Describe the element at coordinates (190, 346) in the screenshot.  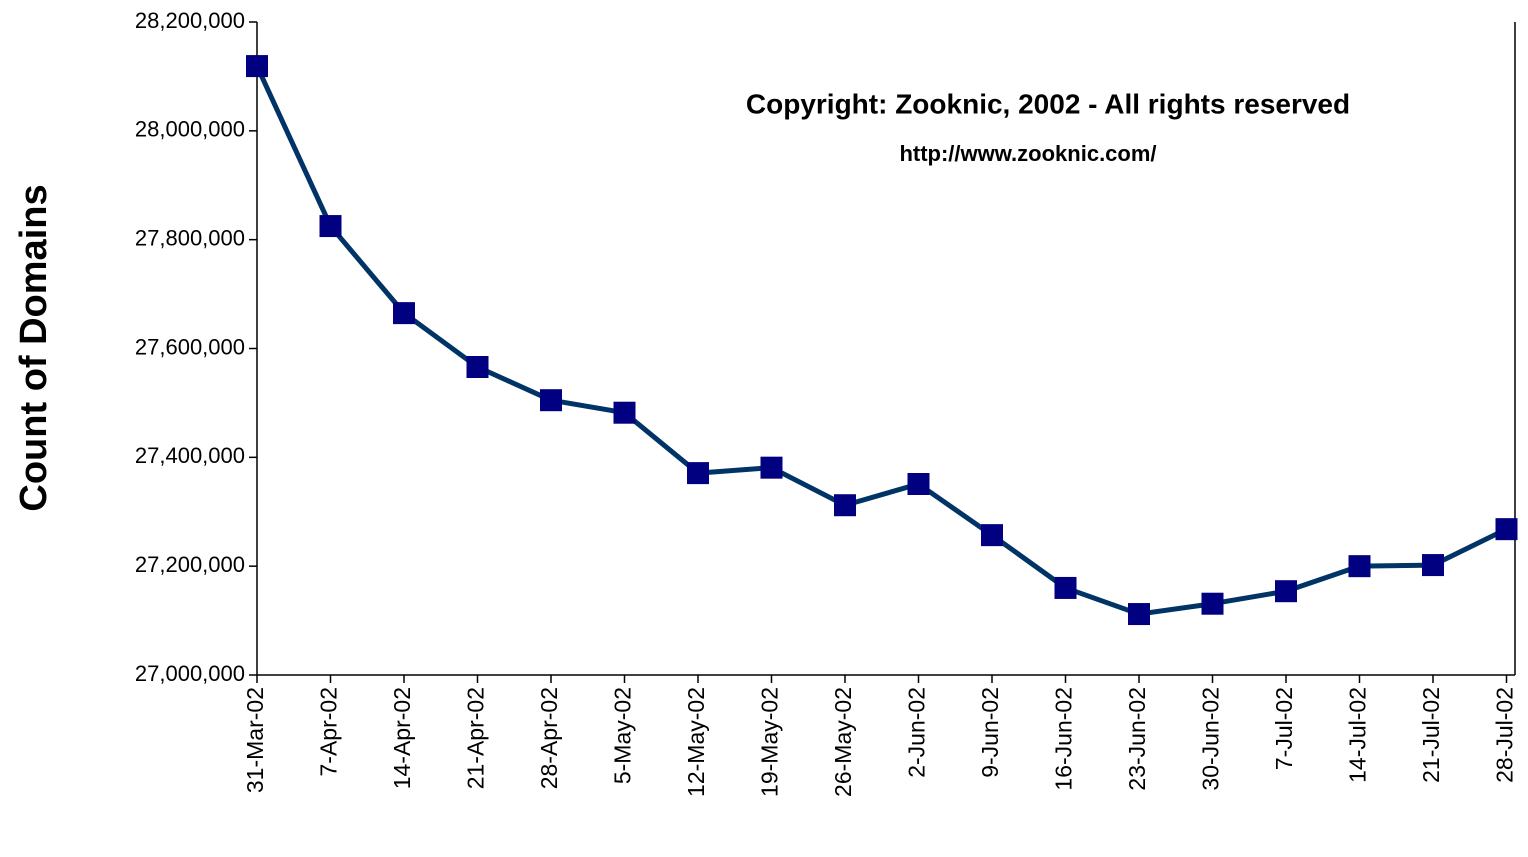
I see `y-tick-label: 27,600,000` at that location.